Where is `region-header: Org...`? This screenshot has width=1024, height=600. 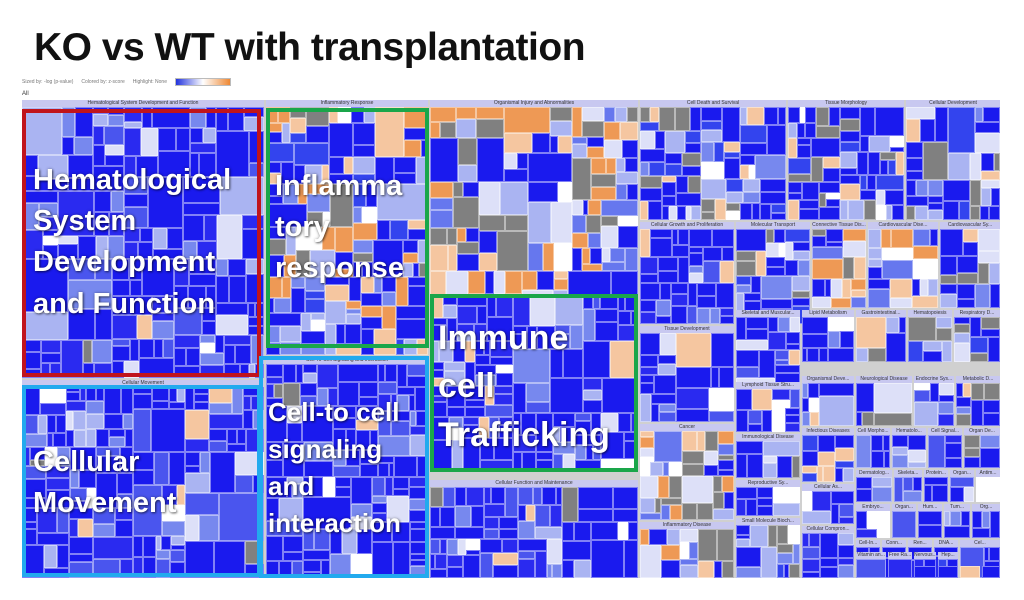 region-header: Org... is located at coordinates (986, 507).